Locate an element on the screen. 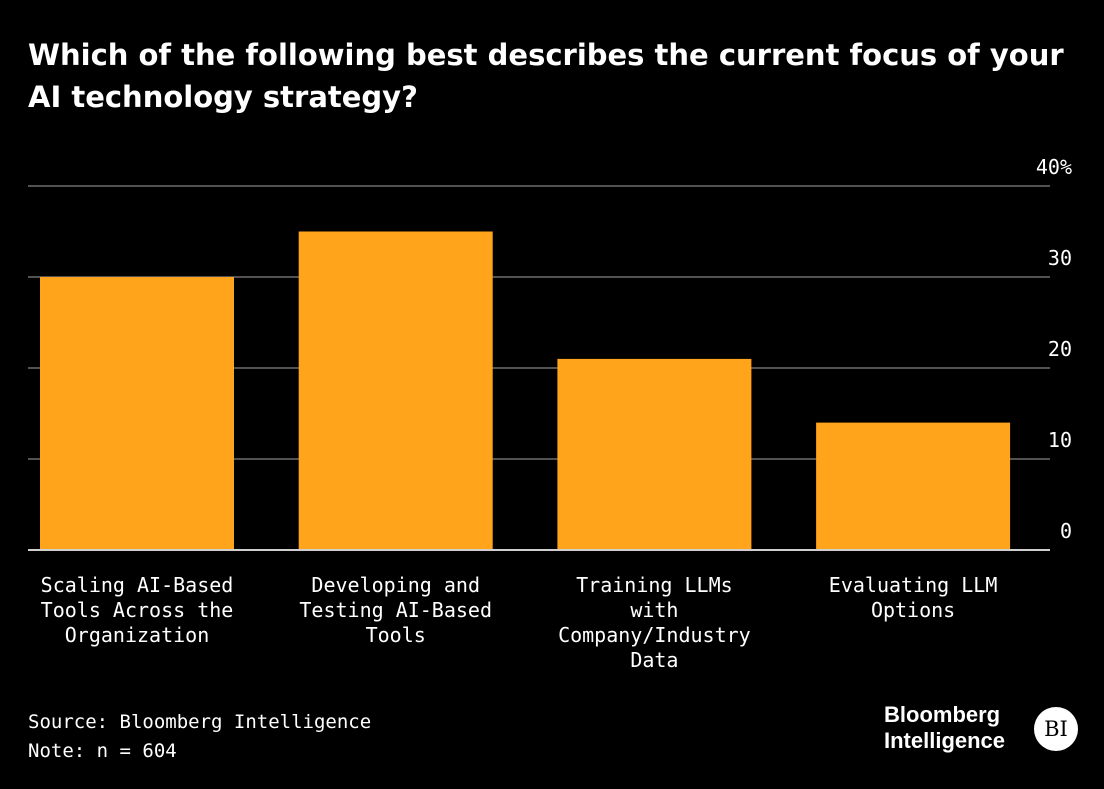  category-label: Company/Industry is located at coordinates (654, 635).